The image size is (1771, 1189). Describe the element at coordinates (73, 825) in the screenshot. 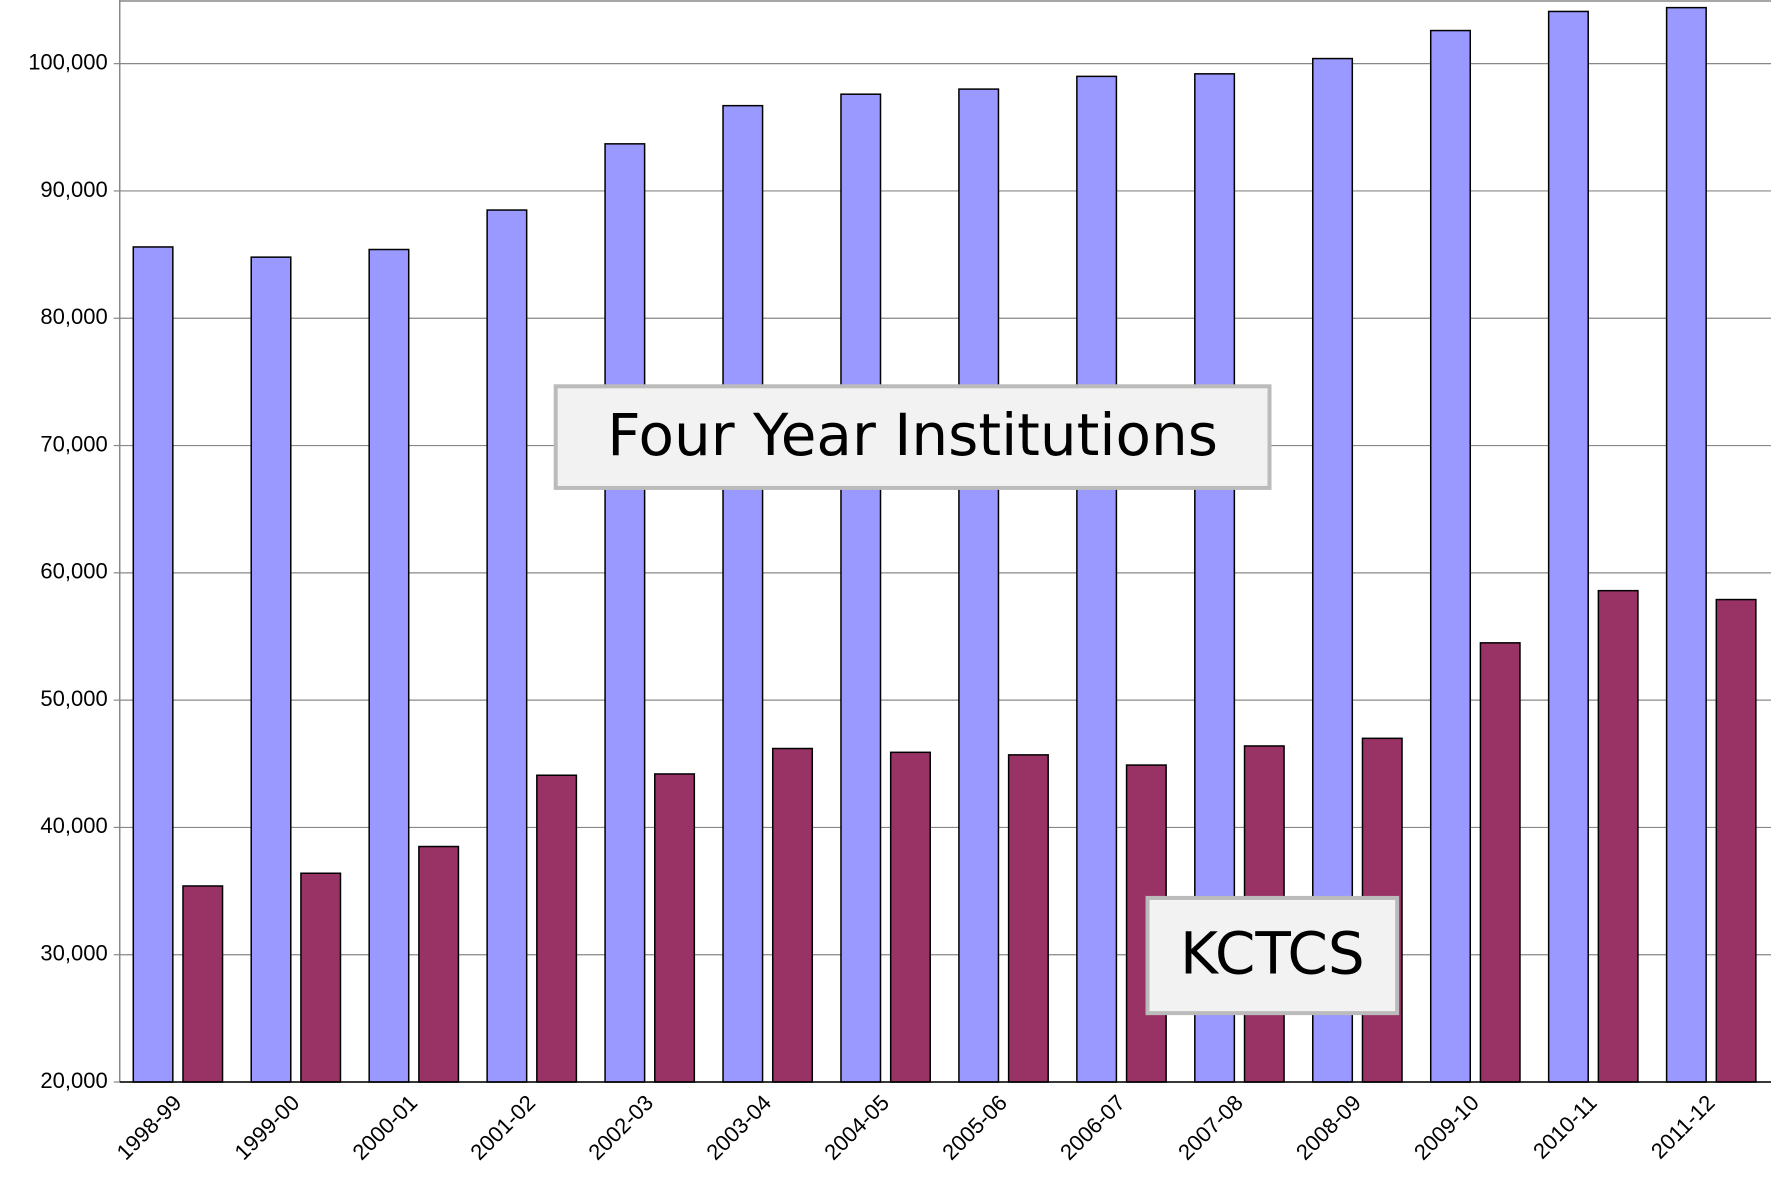

I see `y-tick-label: 40,000` at that location.